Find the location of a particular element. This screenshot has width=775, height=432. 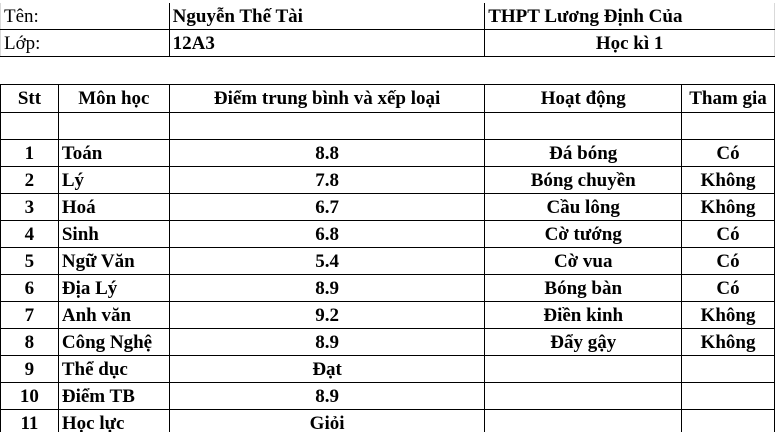

stt-cell: 6 is located at coordinates (29, 288).